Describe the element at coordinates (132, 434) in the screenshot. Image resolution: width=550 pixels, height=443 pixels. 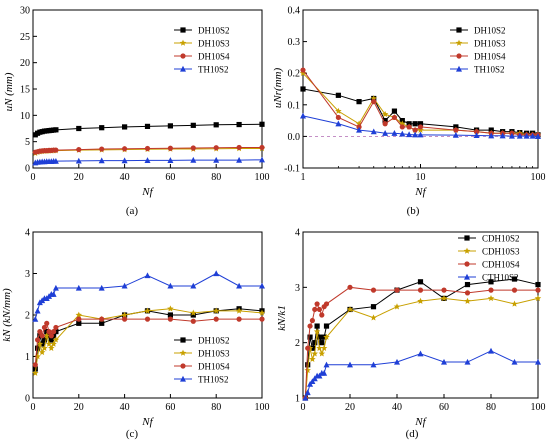
I see `panel-caption: (c)` at that location.